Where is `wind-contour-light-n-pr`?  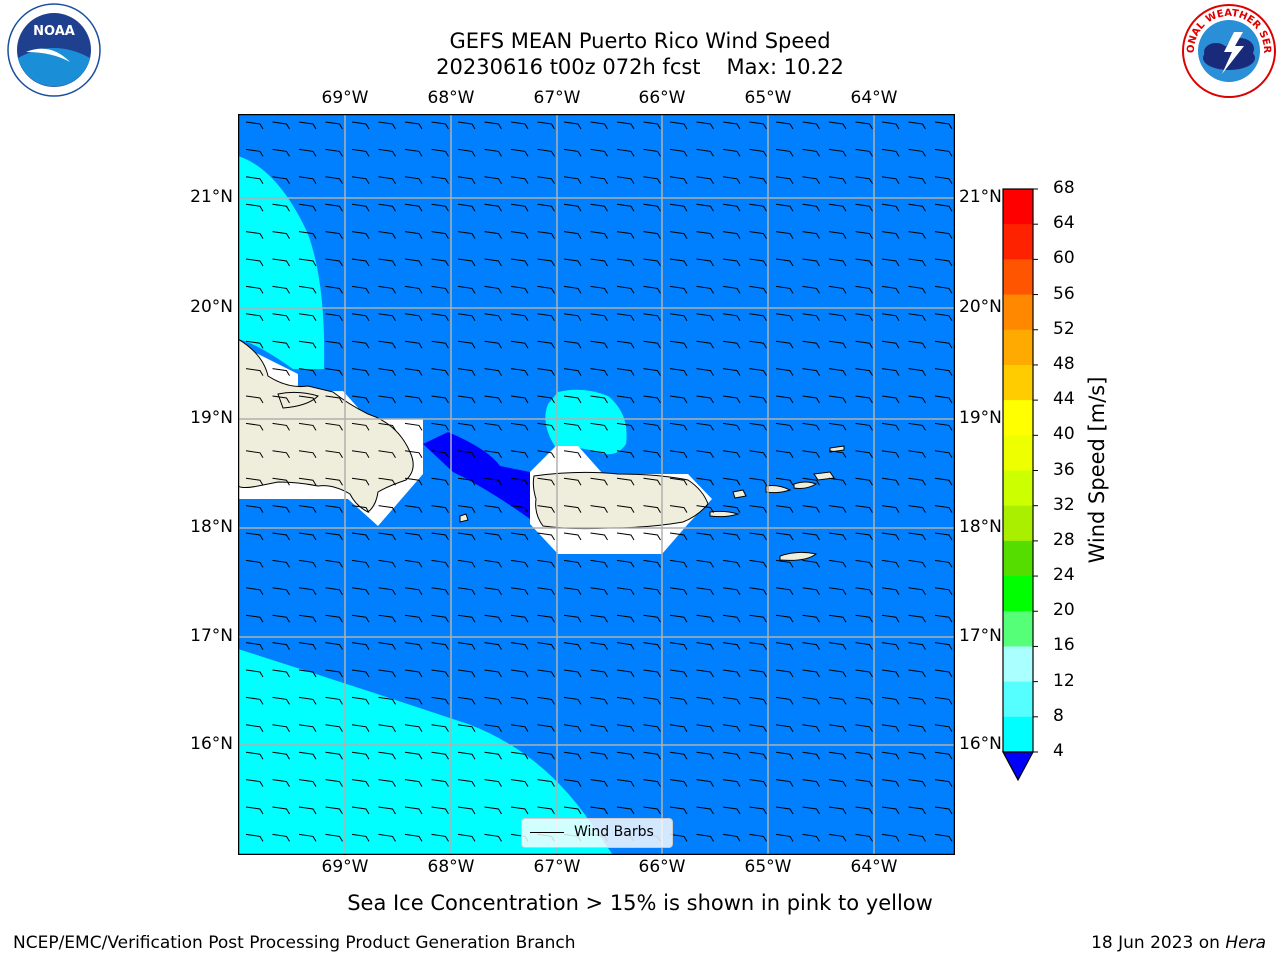
wind-contour-light-n-pr is located at coordinates (586, 422).